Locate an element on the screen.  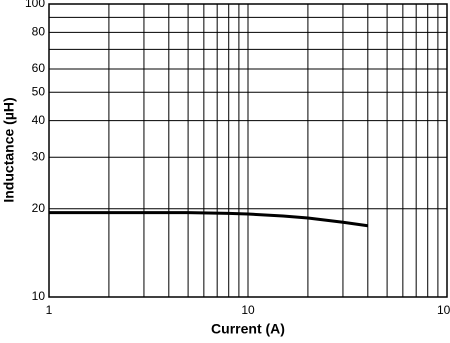
x-axis-title: Current (A) is located at coordinates (248, 329).